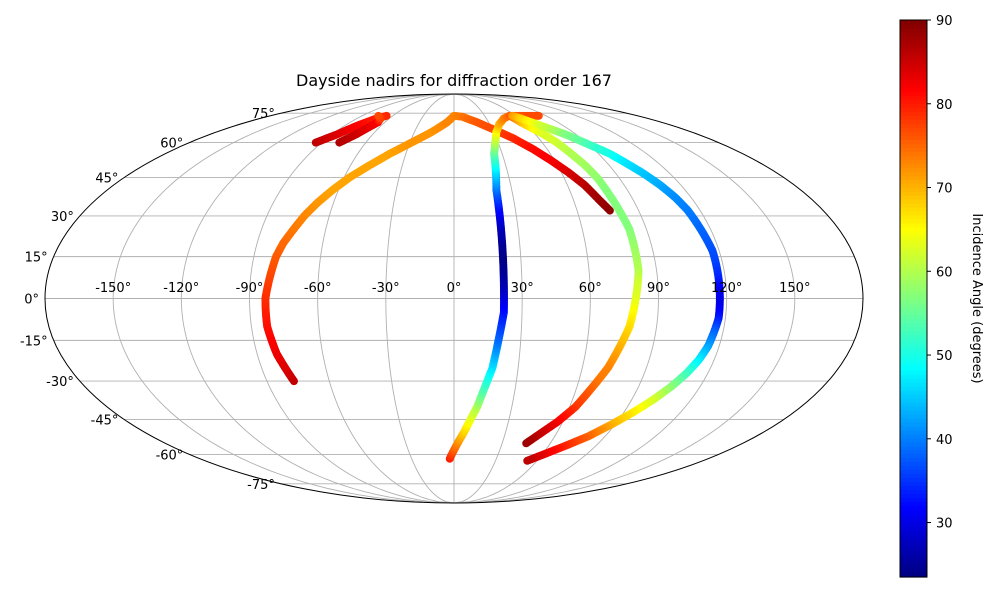  I want to click on colorbar-label: Incidence Angle (degrees), so click(976, 298).